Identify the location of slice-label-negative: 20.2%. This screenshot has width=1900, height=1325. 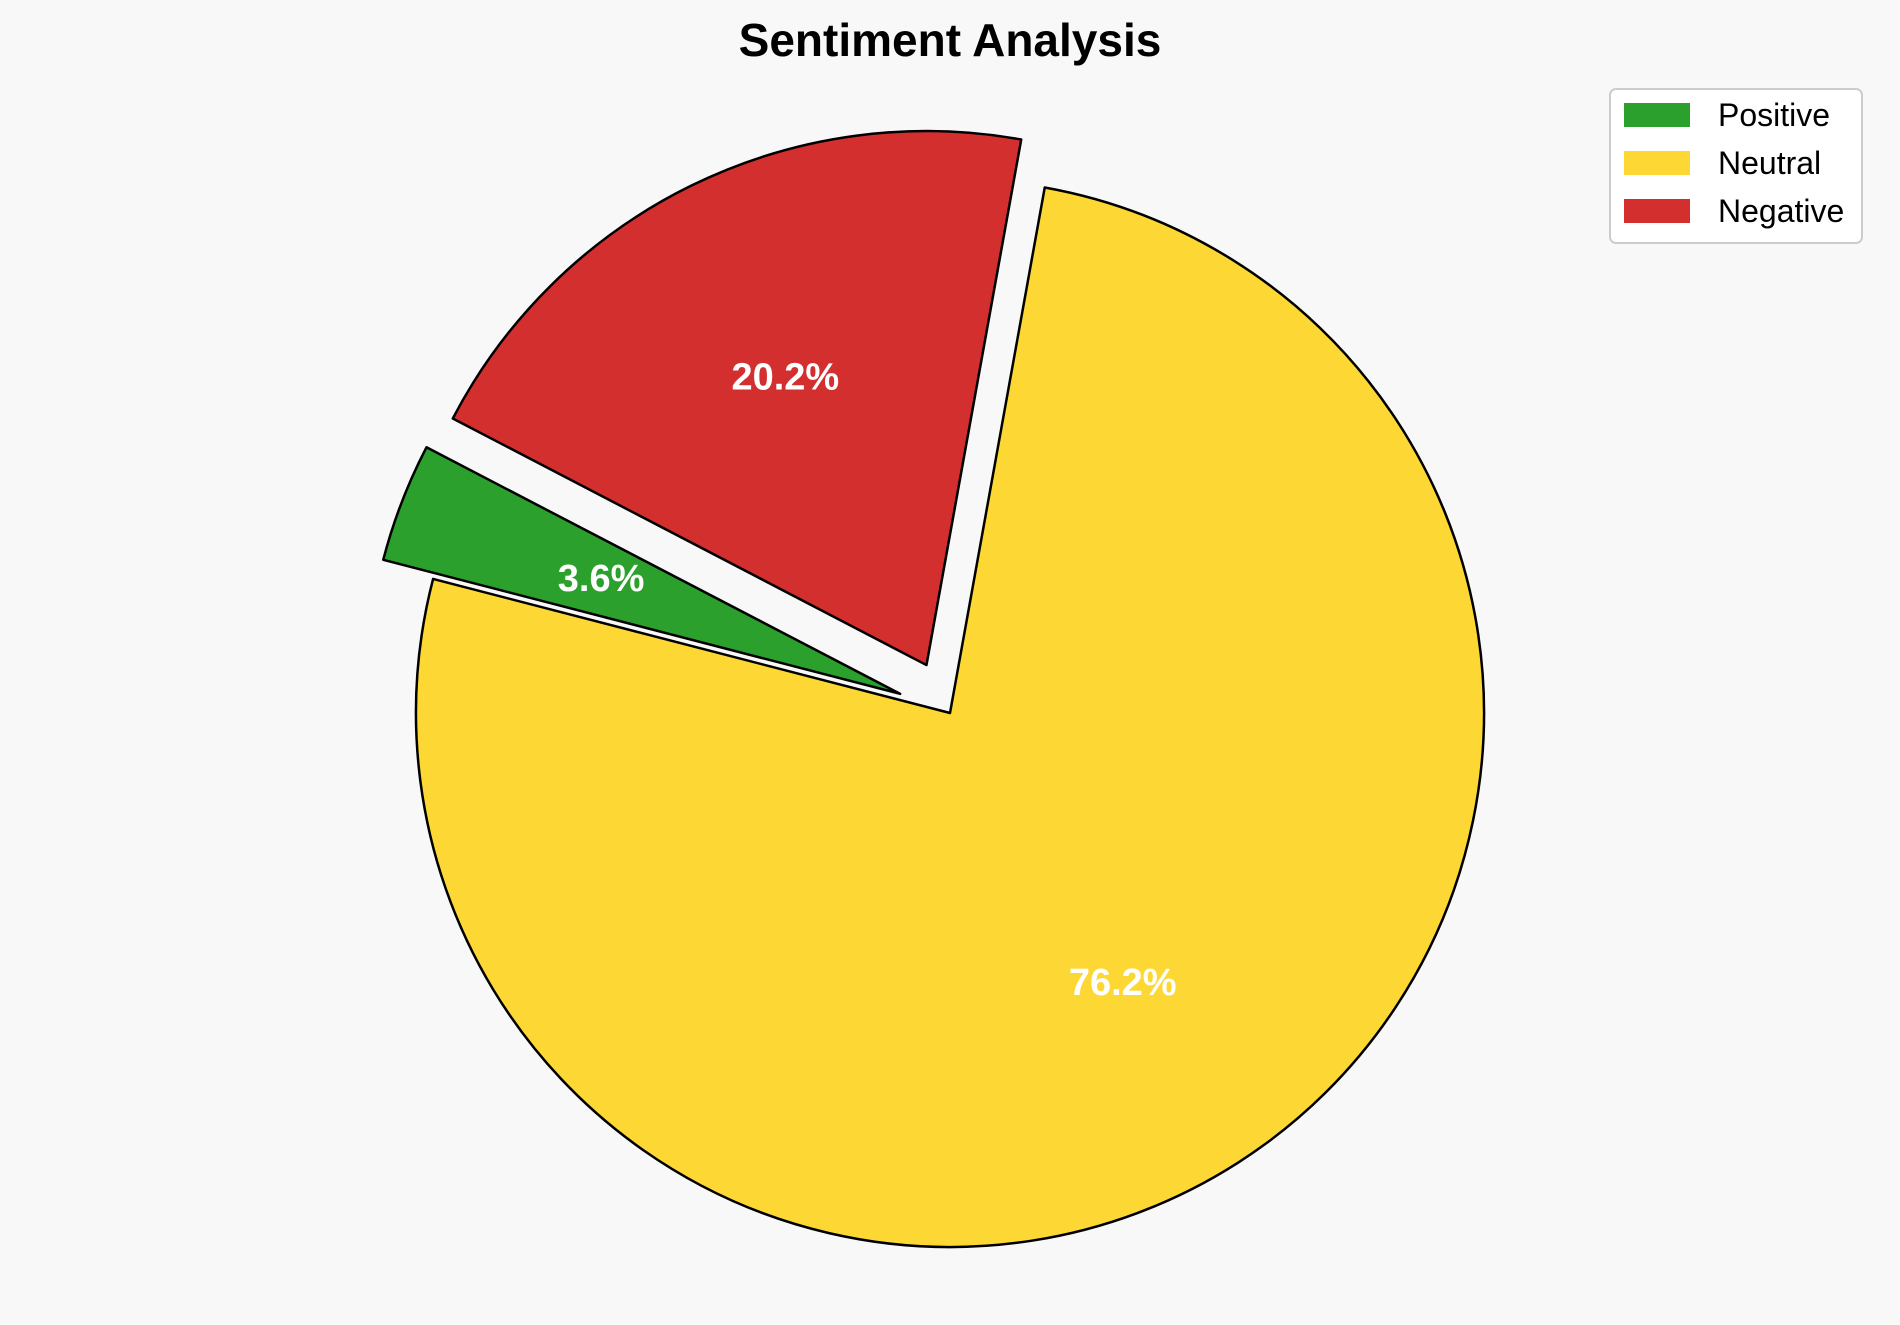
(785, 377).